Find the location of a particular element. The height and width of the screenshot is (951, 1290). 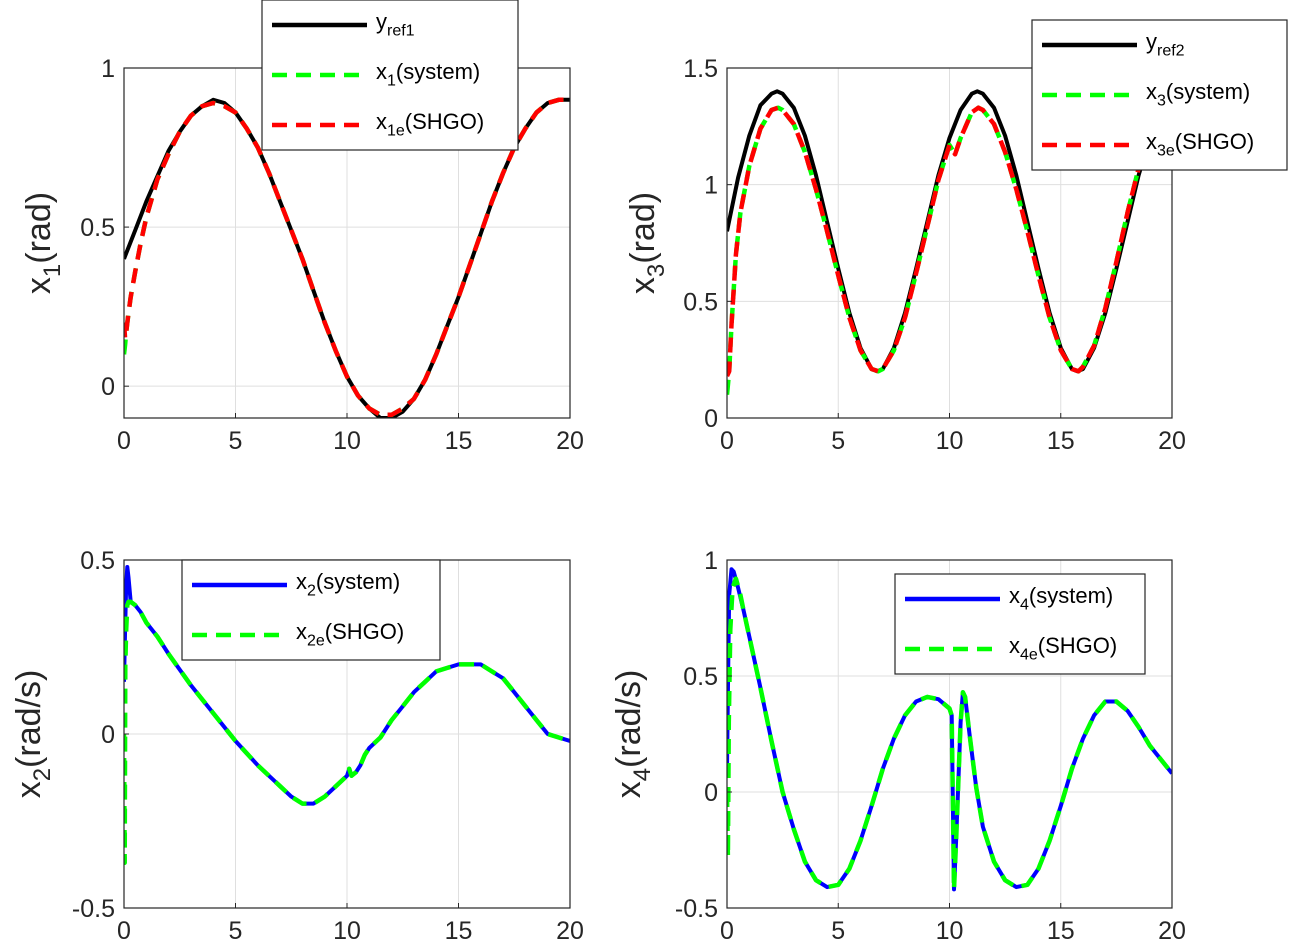

y-axis-label: x1(rad) is located at coordinates (43, 243).